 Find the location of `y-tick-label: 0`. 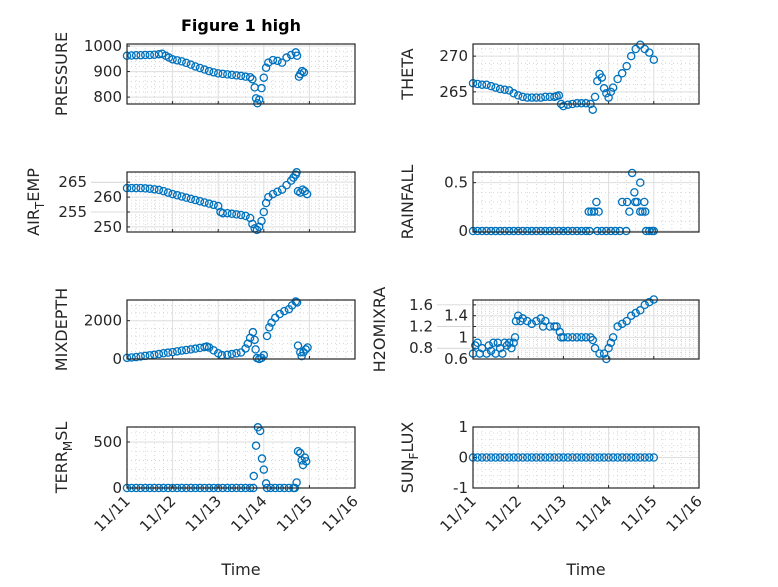

y-tick-label: 0 is located at coordinates (117, 488).